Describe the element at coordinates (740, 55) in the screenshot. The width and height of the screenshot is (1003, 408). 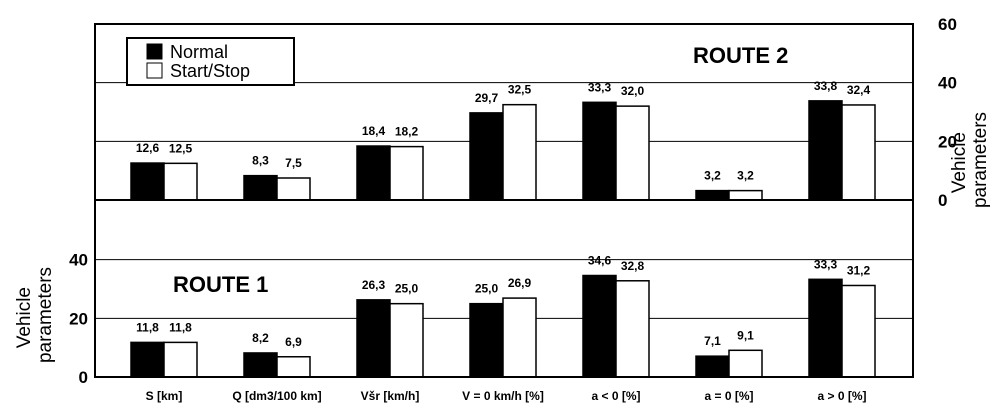
I see `route-2-title: ROUTE 2` at that location.